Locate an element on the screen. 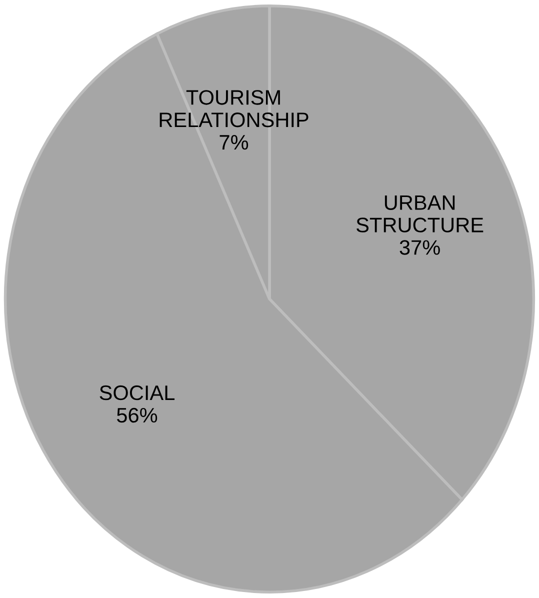 Image resolution: width=539 pixels, height=598 pixels. data-label: 7% is located at coordinates (234, 142).